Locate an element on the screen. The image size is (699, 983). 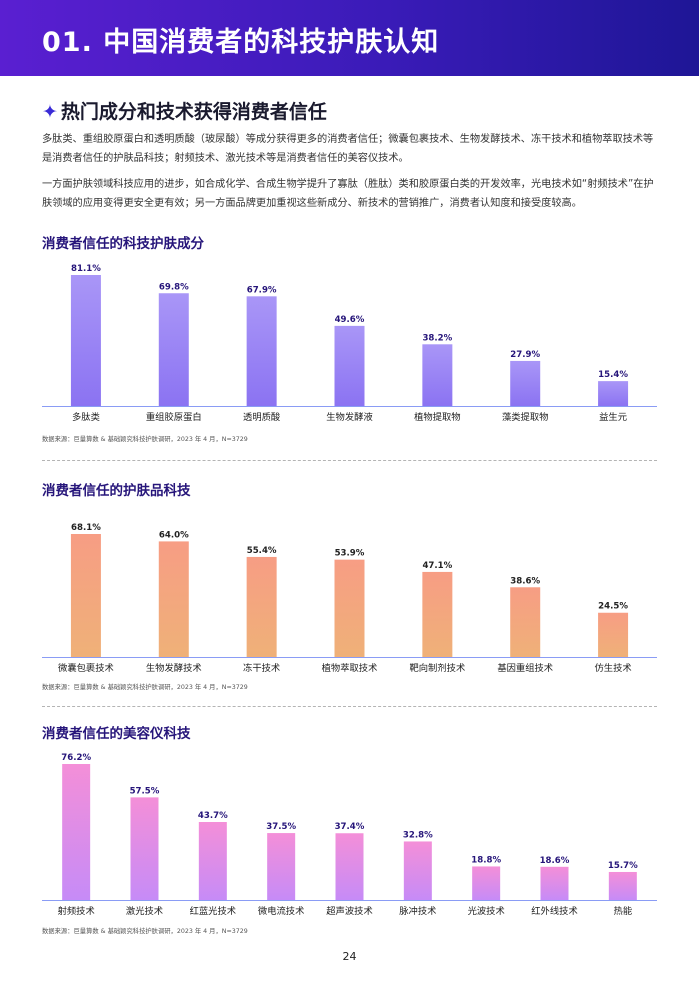
category-label-skincare-tech: 植物萃取技术 is located at coordinates (350, 668).